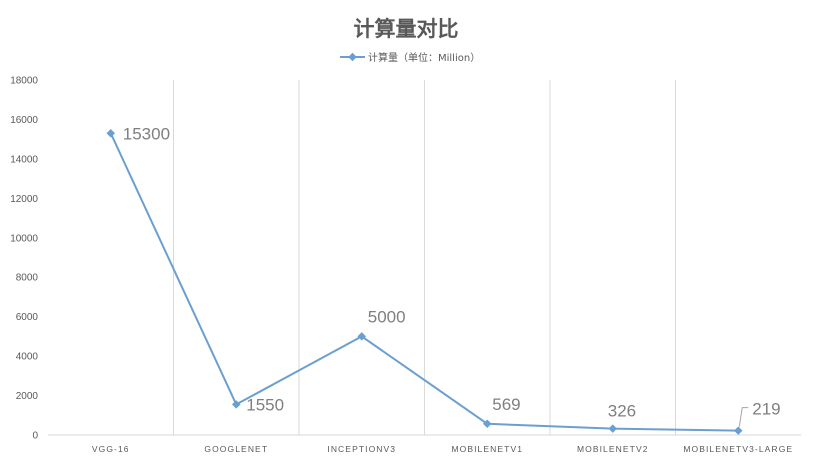 The height and width of the screenshot is (461, 813). Describe the element at coordinates (24, 81) in the screenshot. I see `y-tick-label: 18000` at that location.